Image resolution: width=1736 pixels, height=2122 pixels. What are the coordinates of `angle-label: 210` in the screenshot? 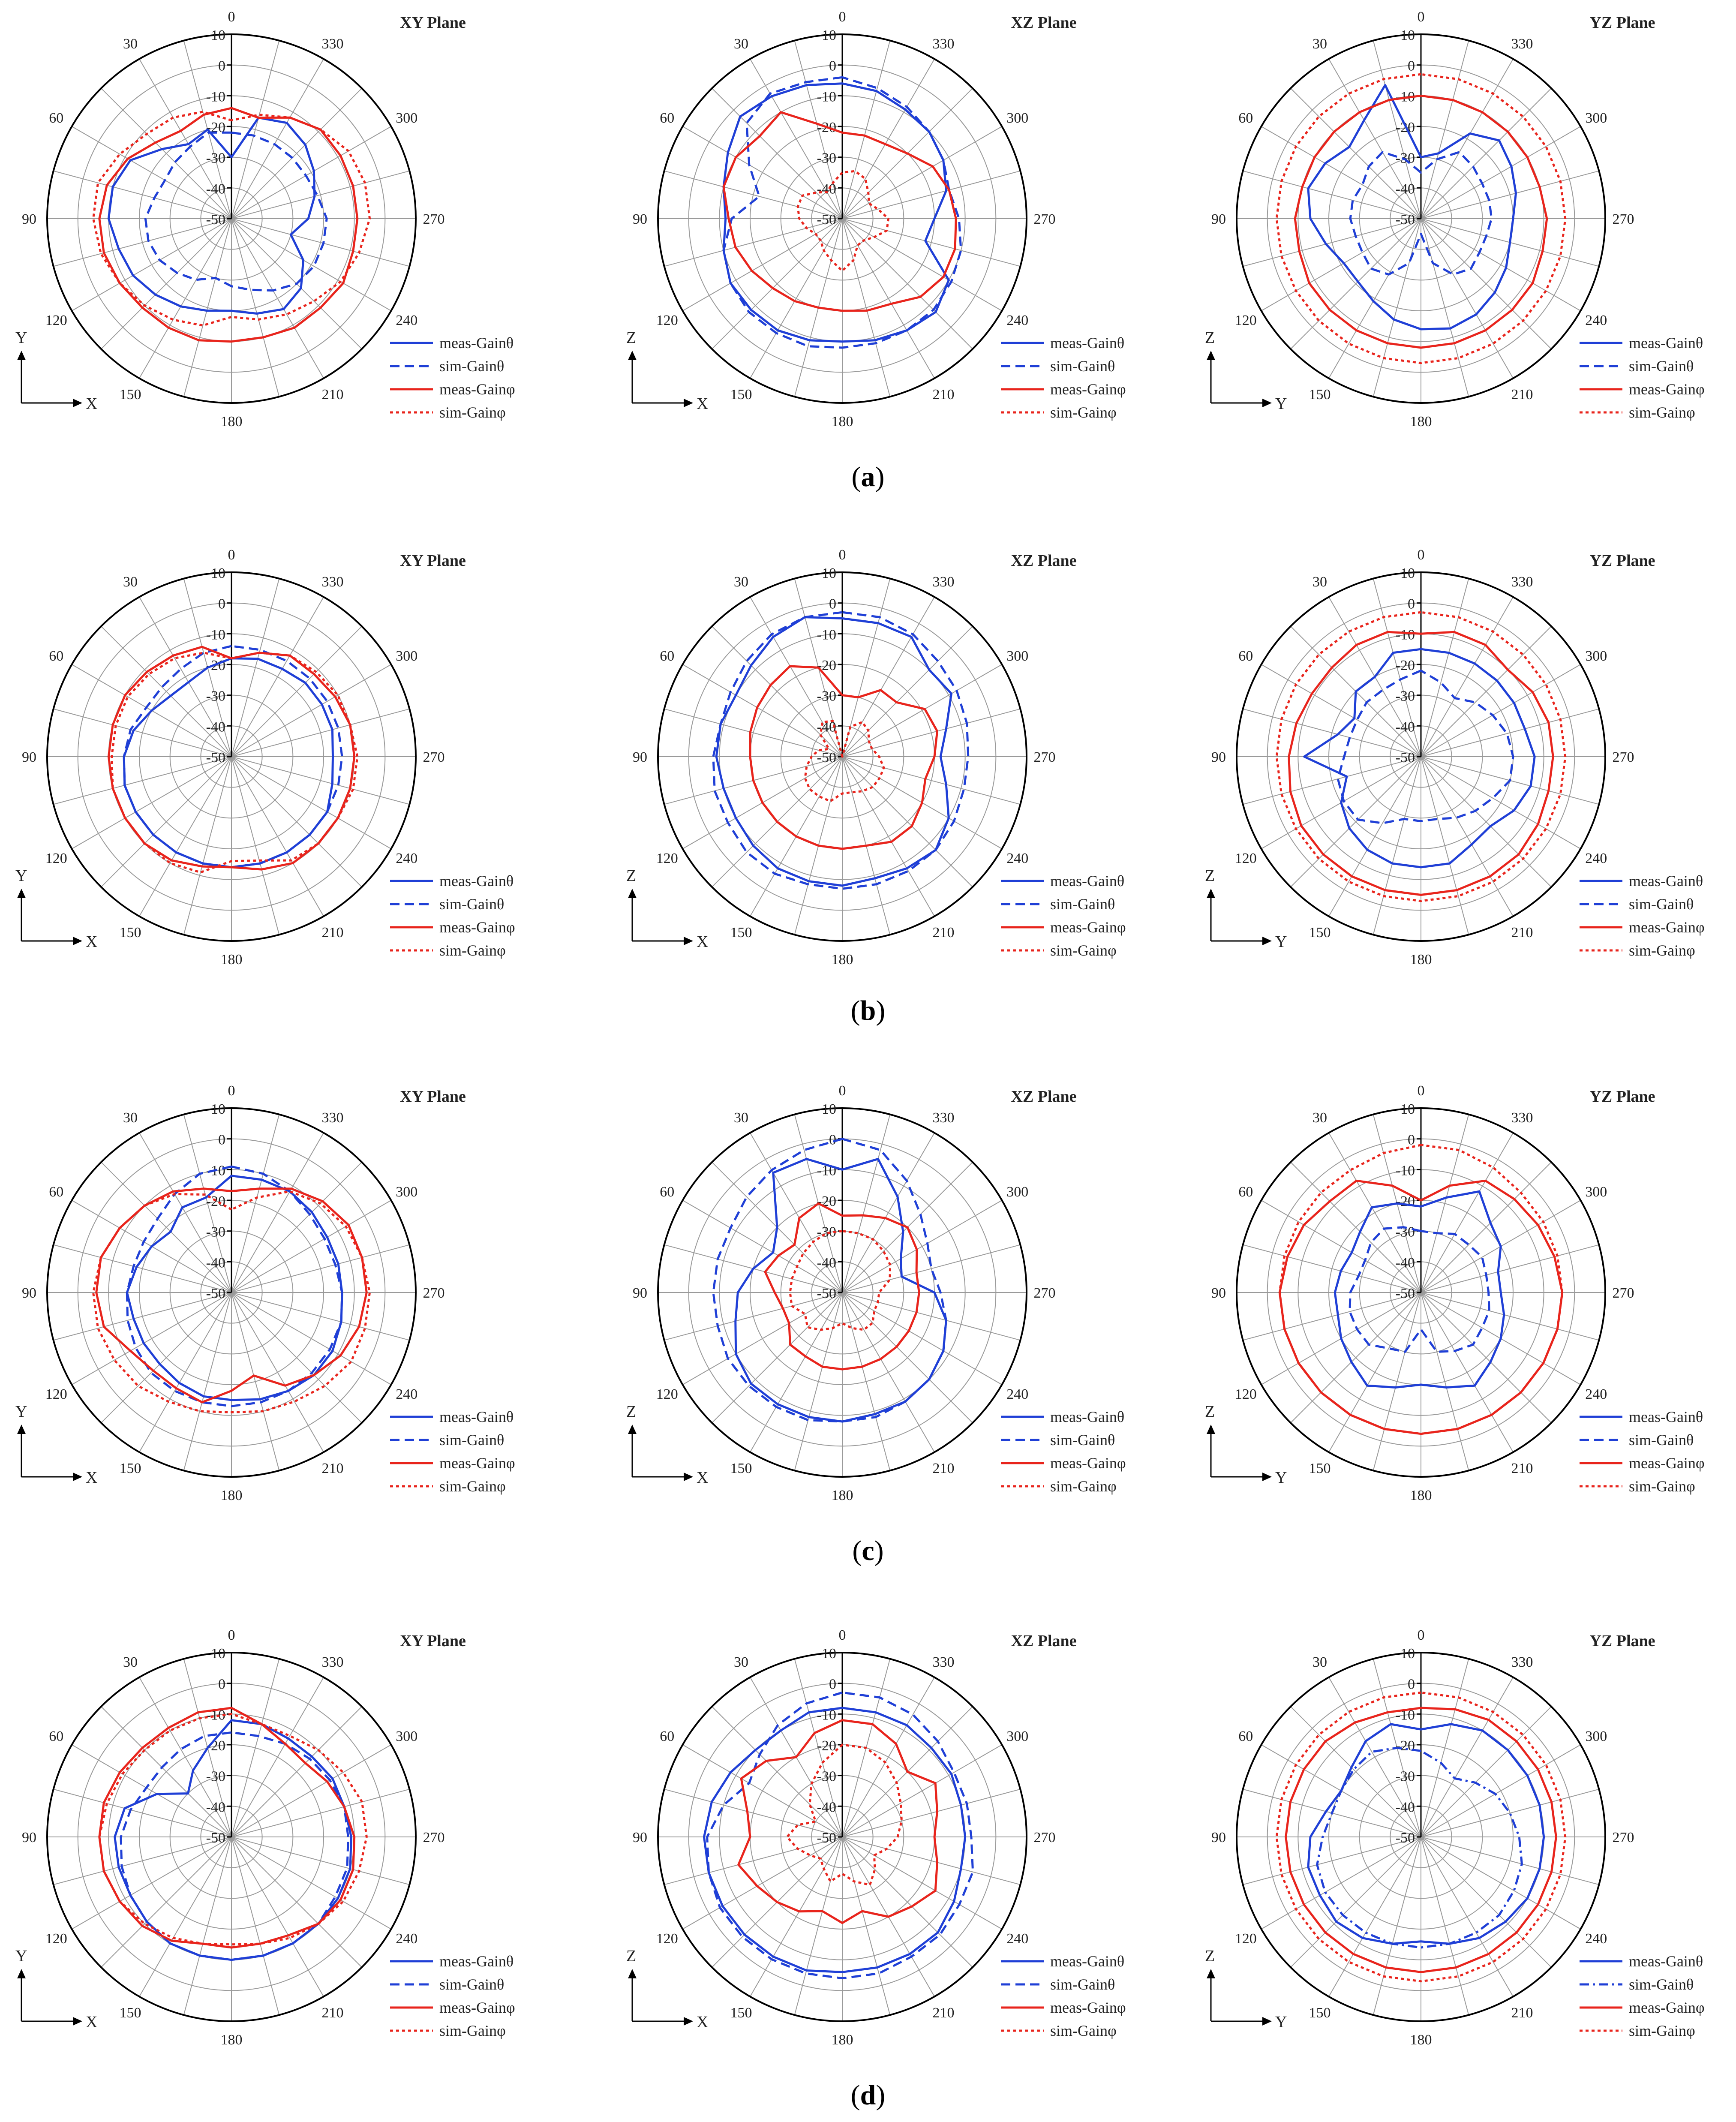 It's located at (944, 1468).